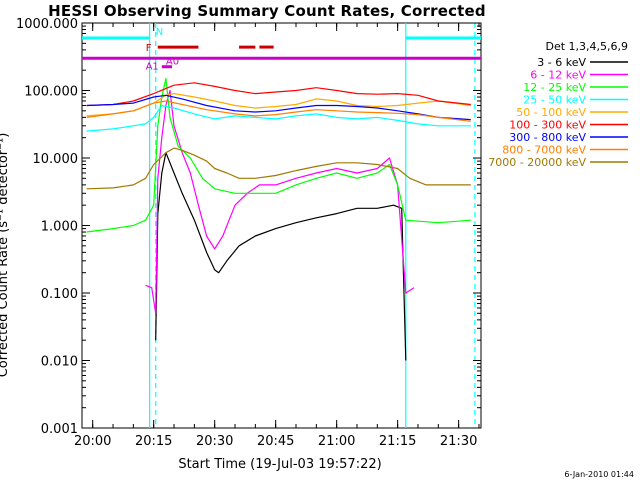  Describe the element at coordinates (278, 168) in the screenshot. I see `series-line-7000-20000-kev` at that location.